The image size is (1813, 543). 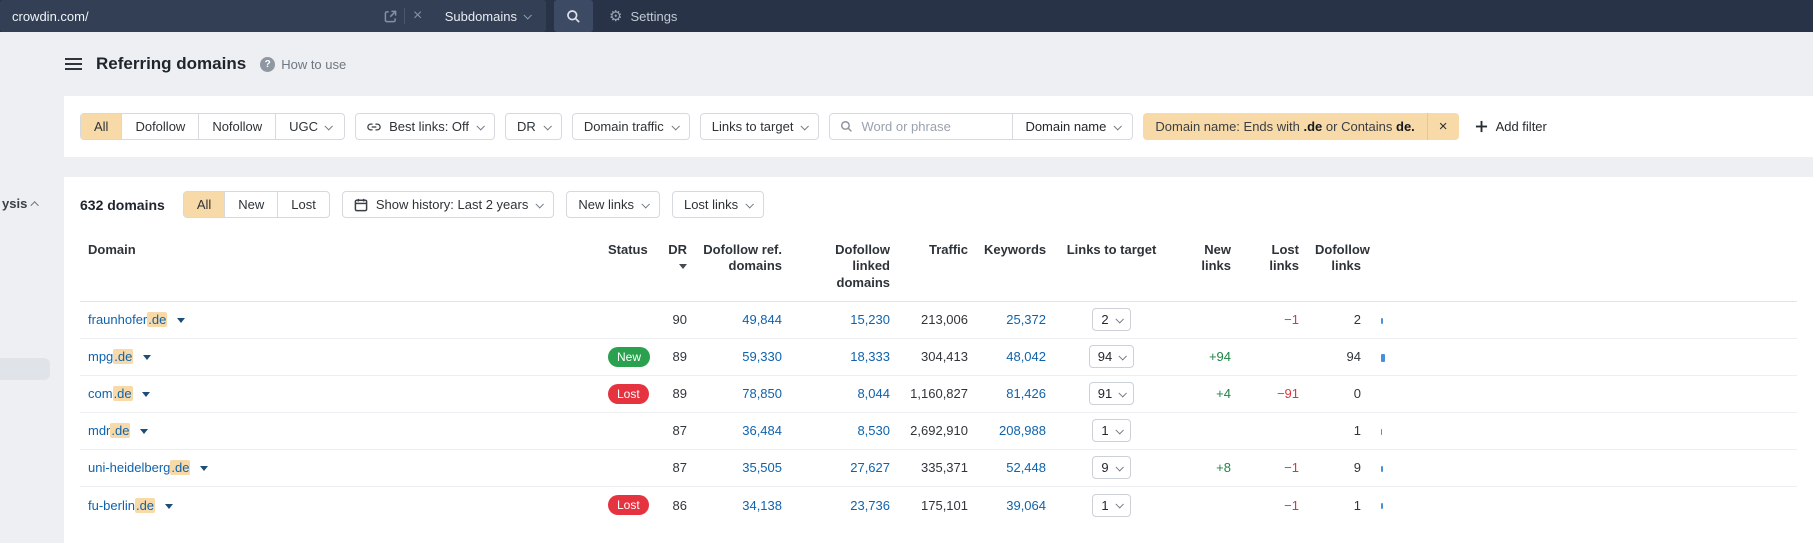 I want to click on col-links-to-target: Links to target, so click(x=1111, y=269).